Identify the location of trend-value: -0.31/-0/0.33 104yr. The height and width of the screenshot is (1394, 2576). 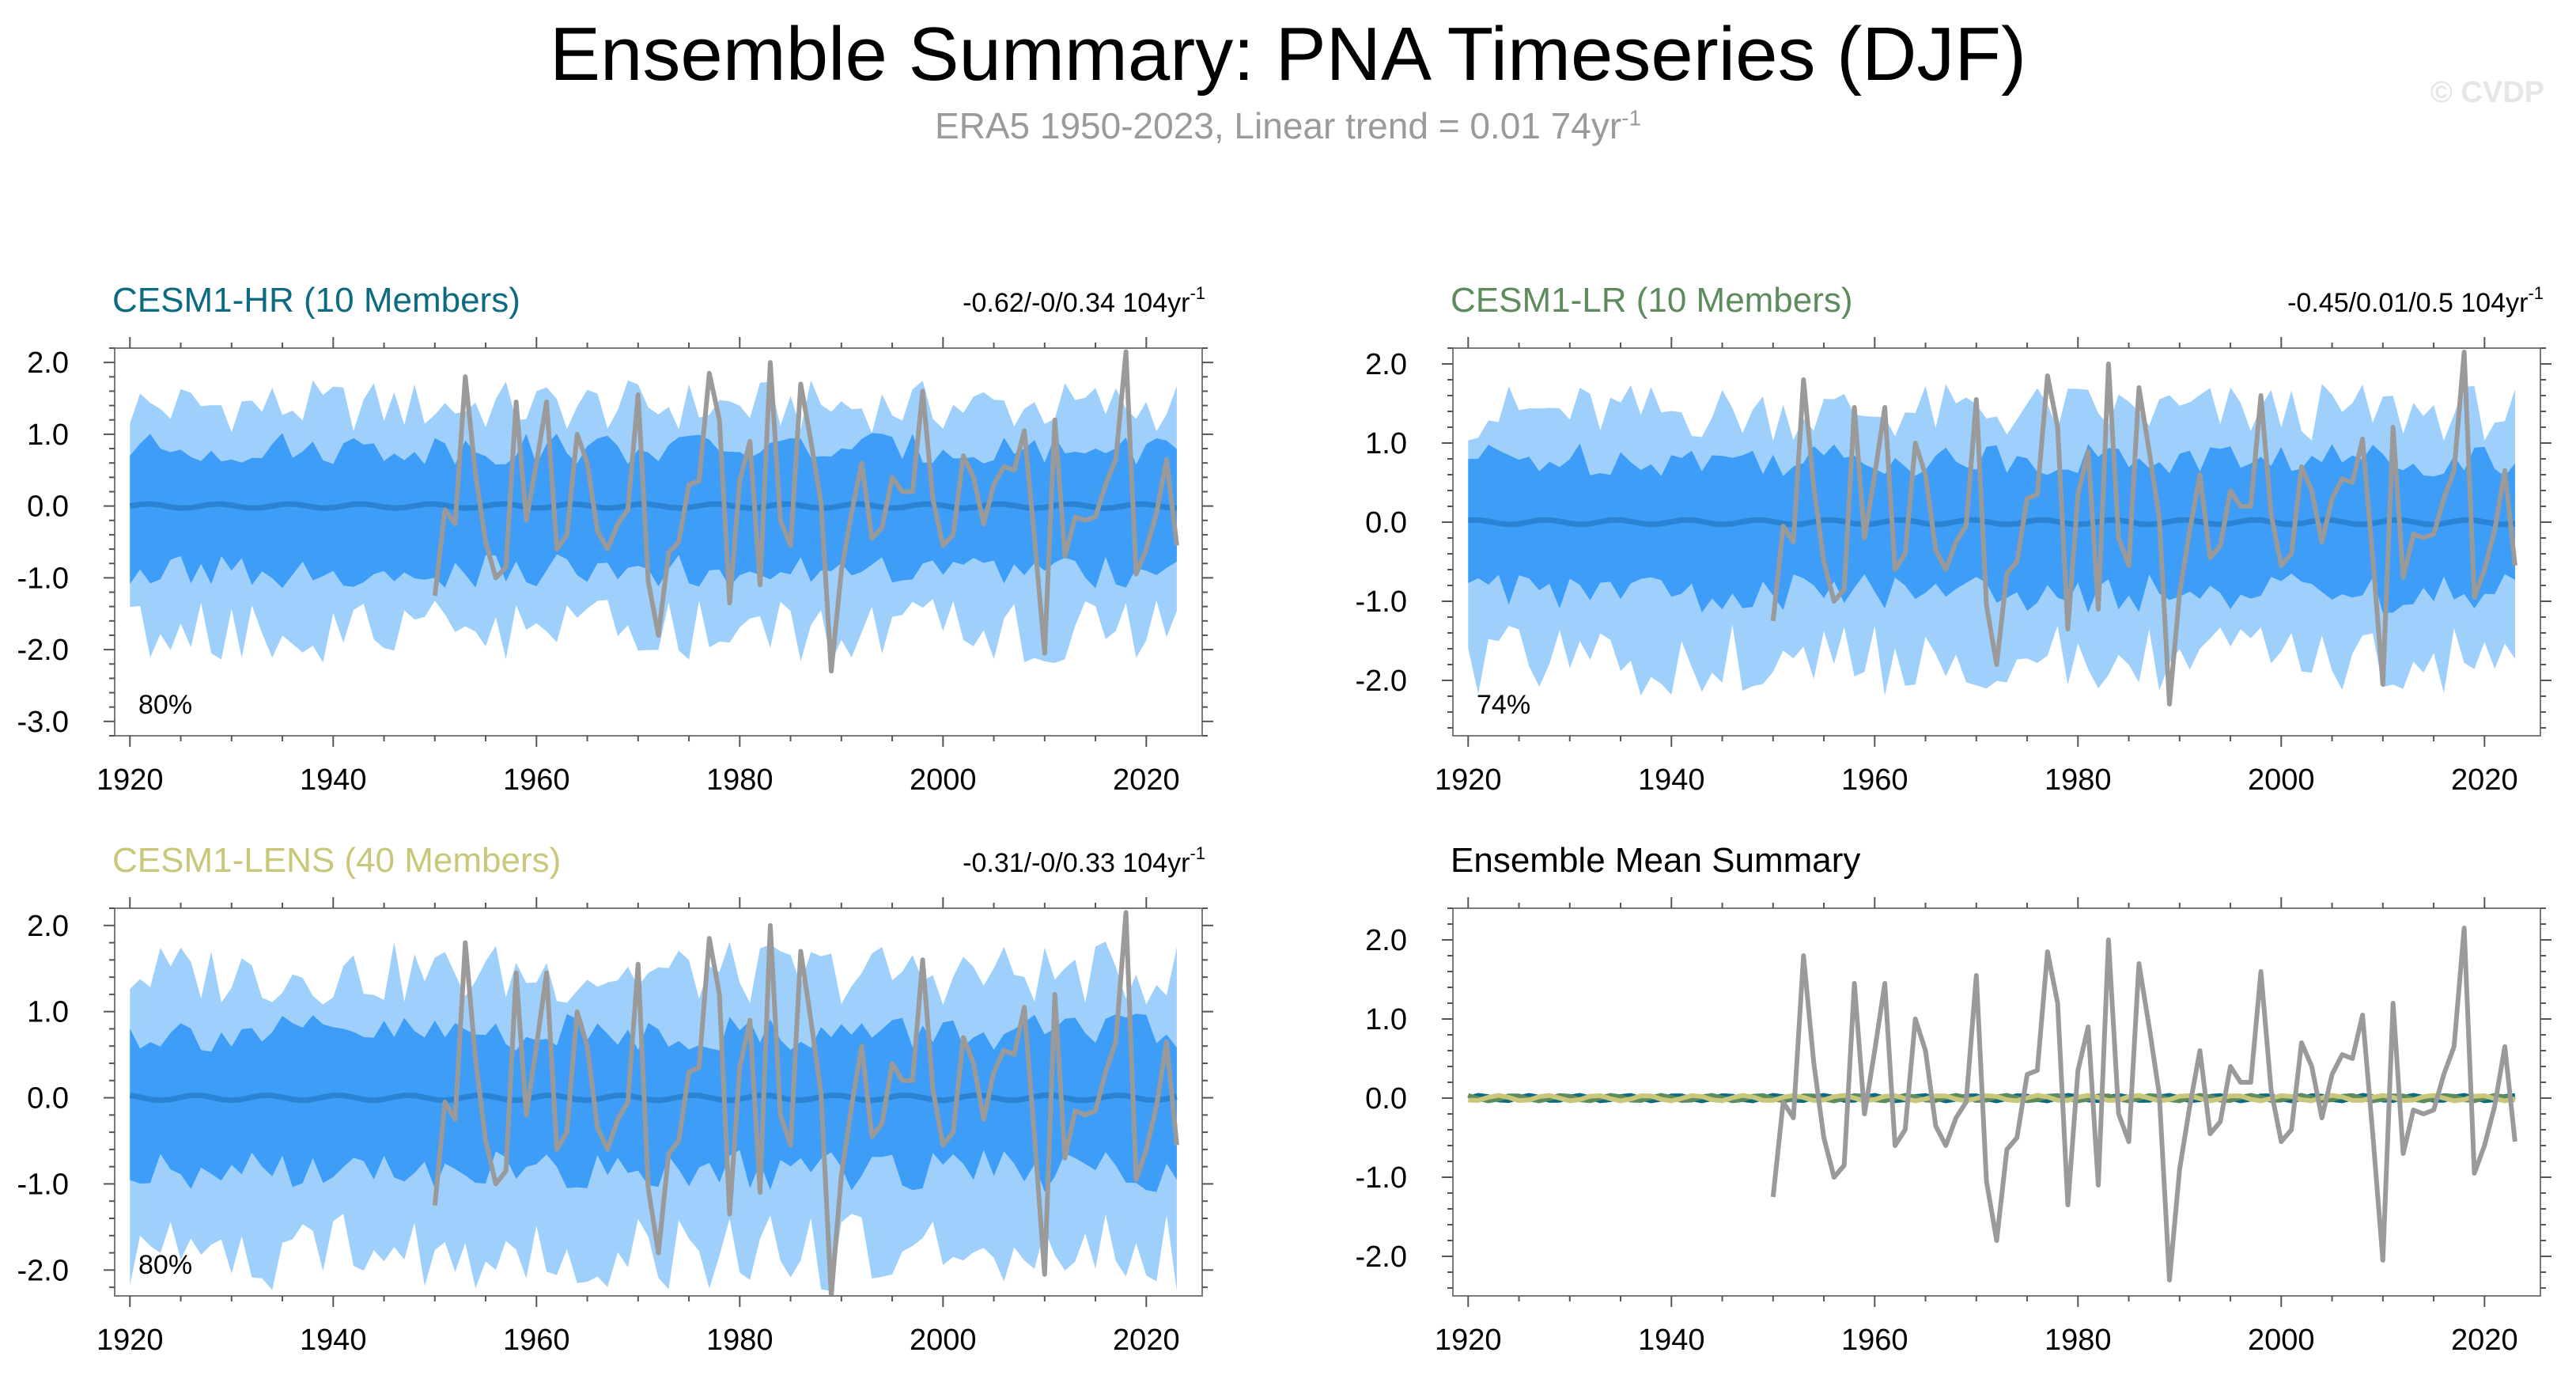
(1076, 863).